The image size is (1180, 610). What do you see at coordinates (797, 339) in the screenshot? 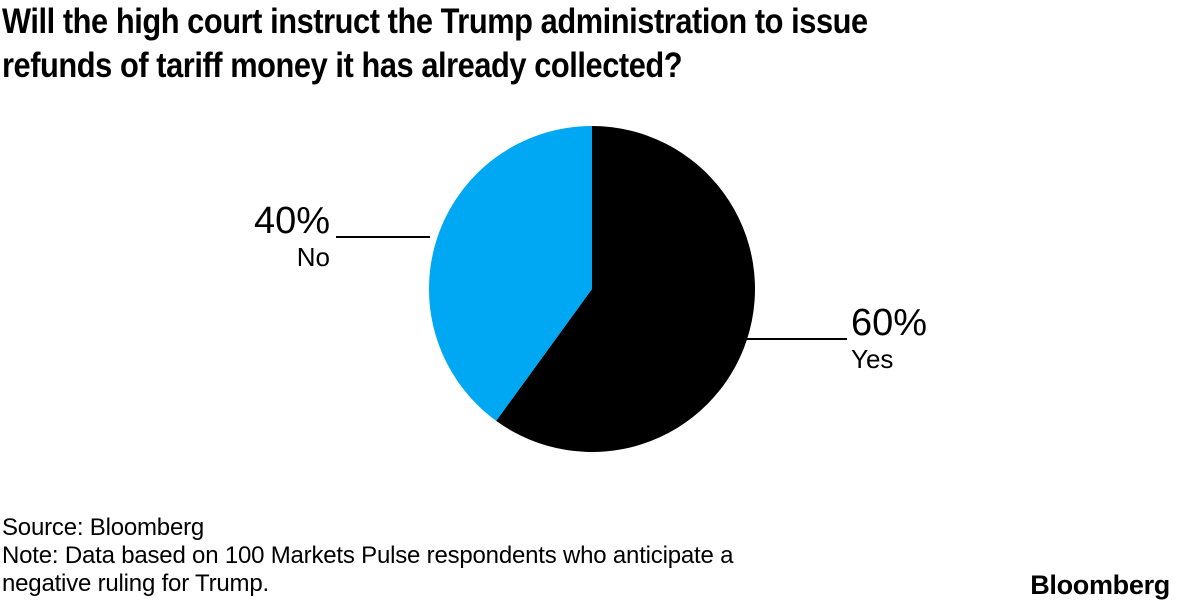
I see `leader-line-yes` at bounding box center [797, 339].